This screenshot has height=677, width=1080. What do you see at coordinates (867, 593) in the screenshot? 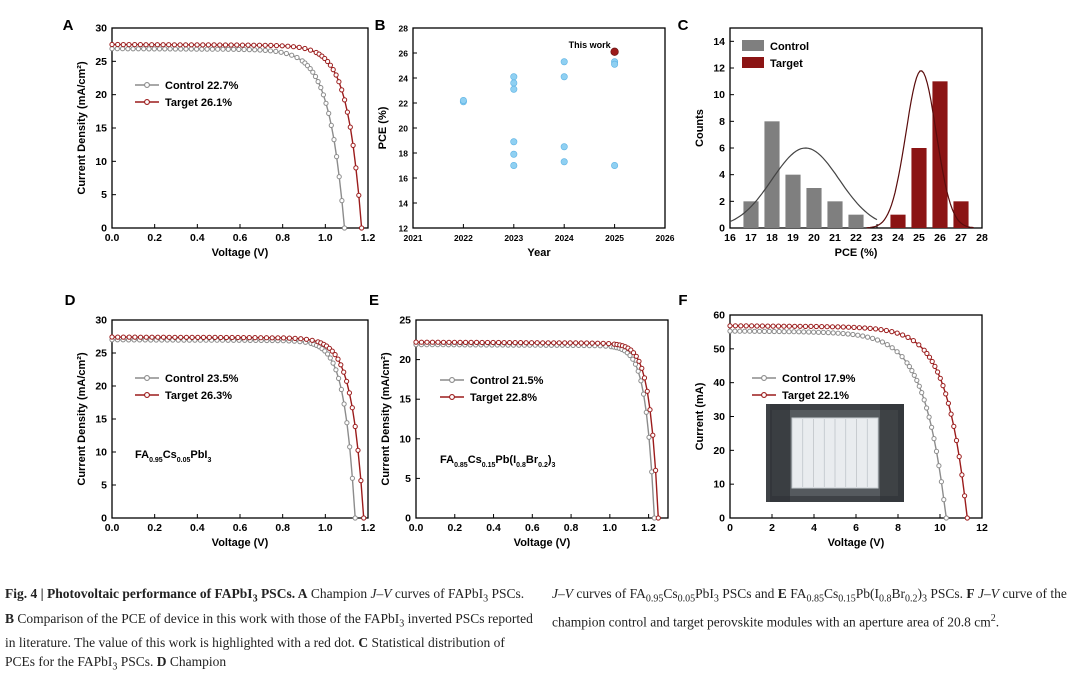
I see `caption-text: Pb(I` at bounding box center [867, 593].